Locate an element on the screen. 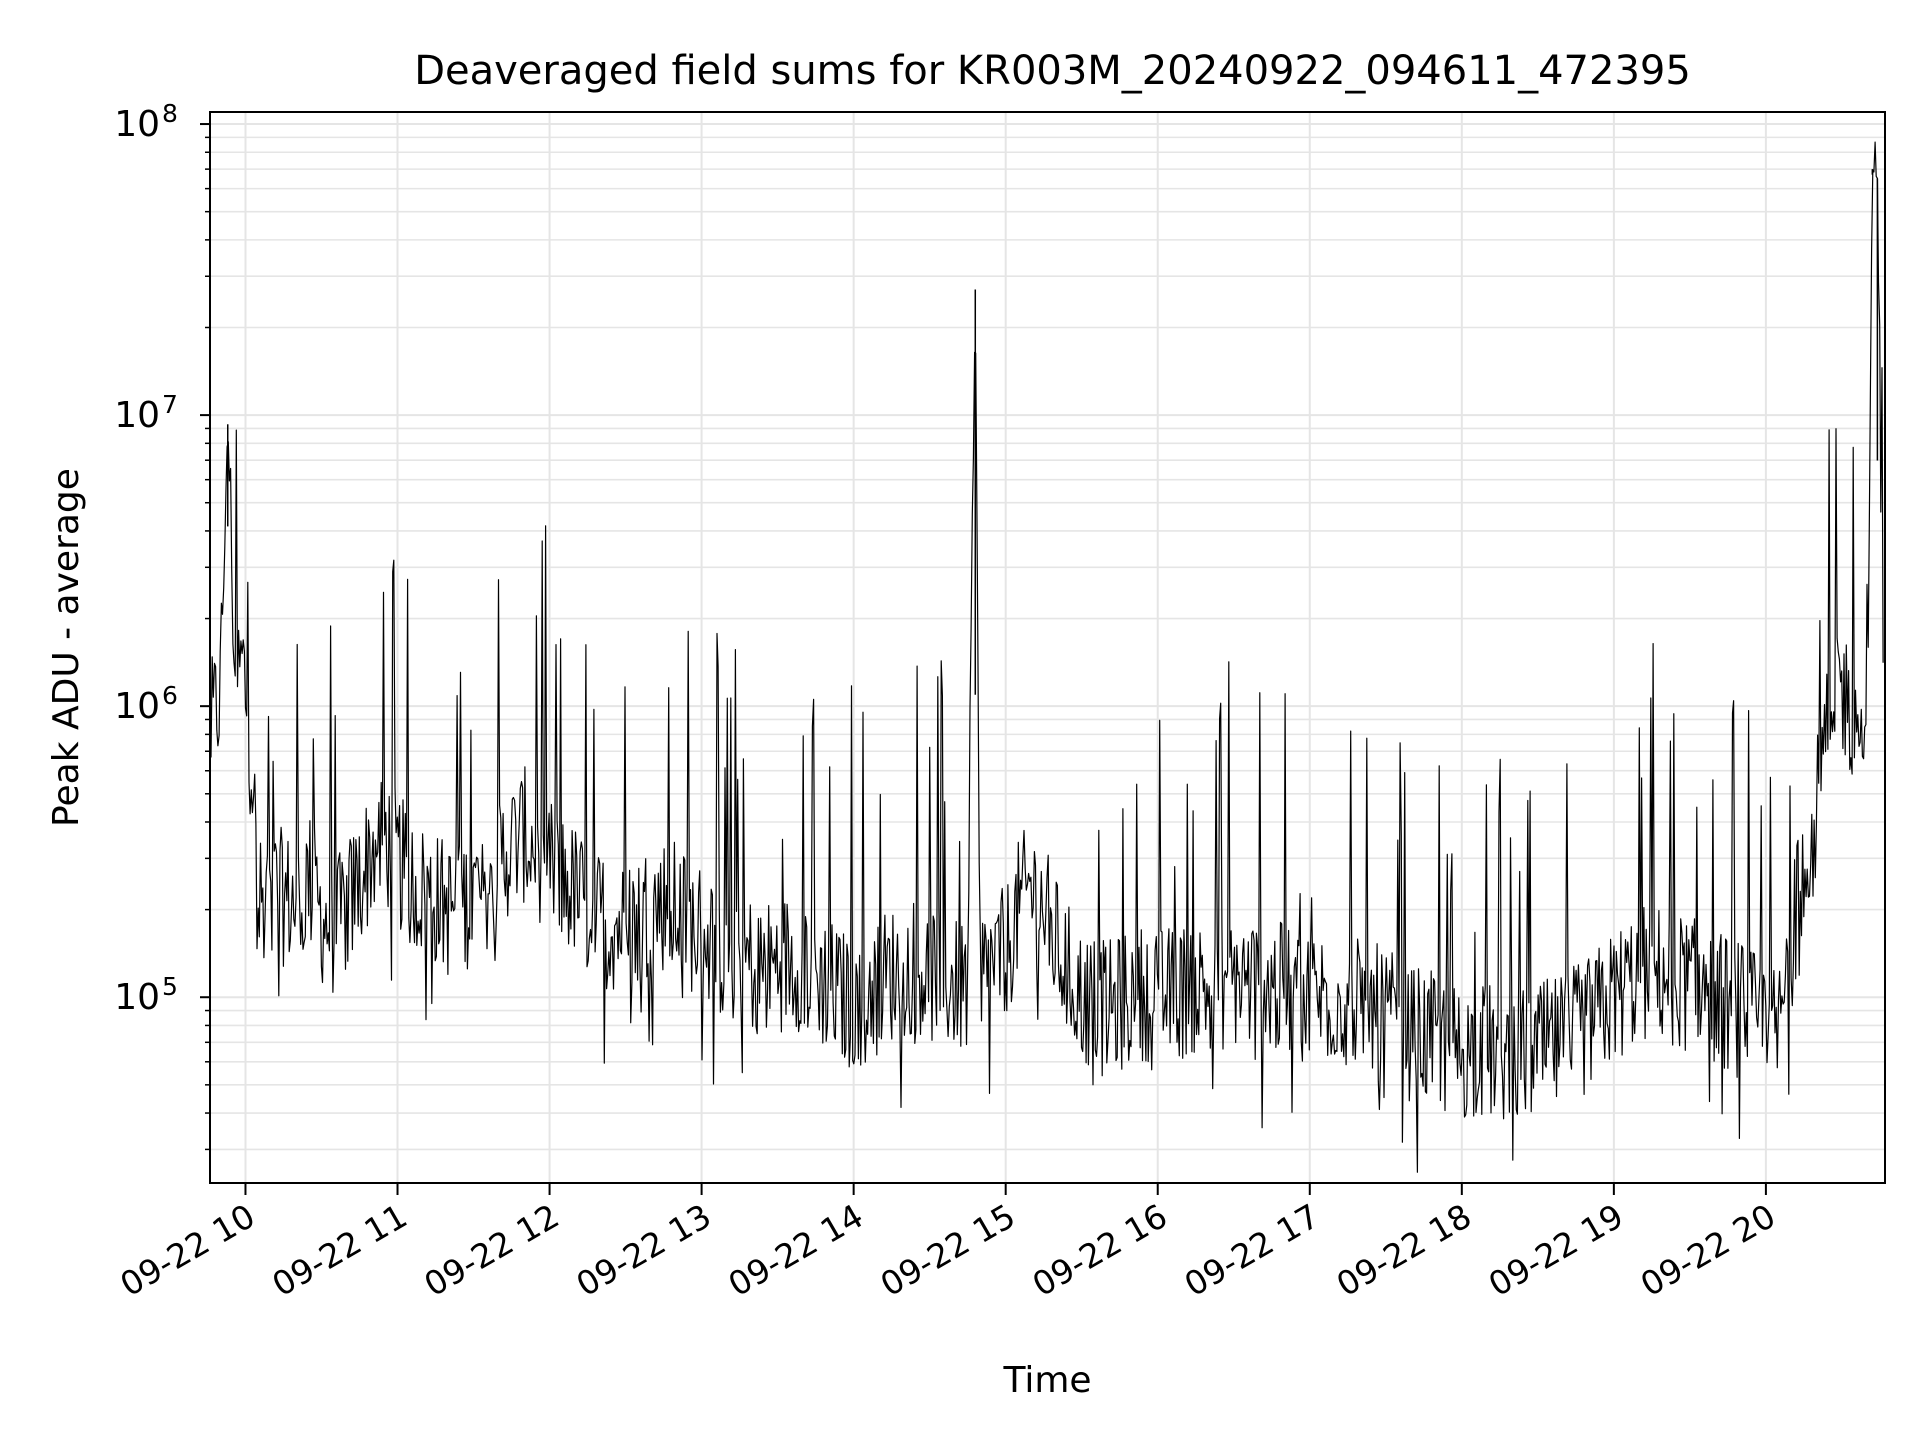  y-tick-label-exponent: 5 is located at coordinates (170, 986).